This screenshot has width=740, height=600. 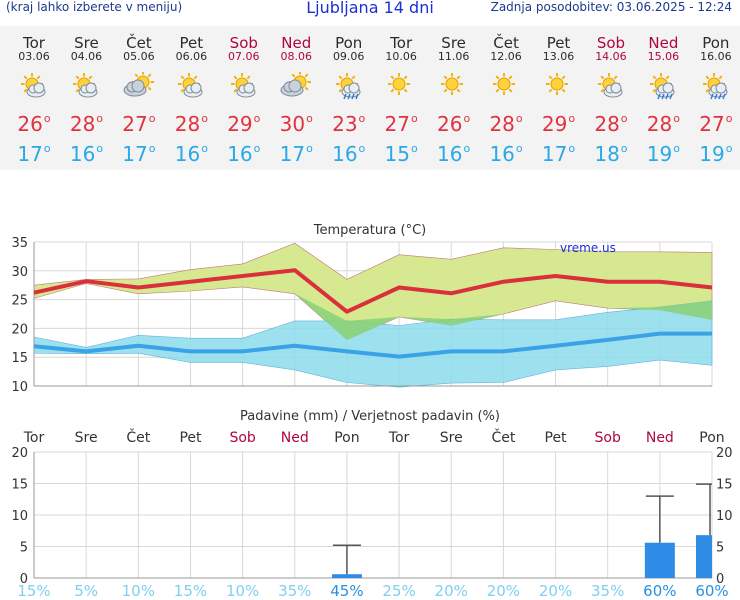 I want to click on day-date: 04.06, so click(x=86, y=56).